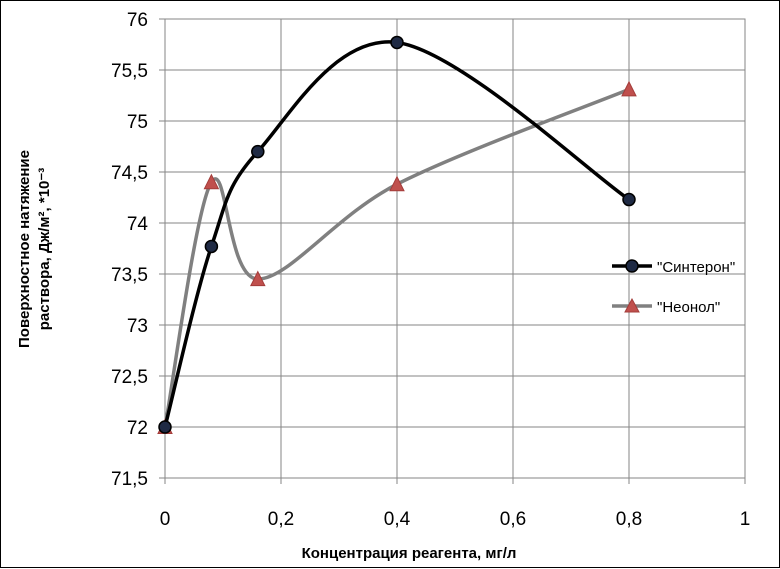  What do you see at coordinates (688, 307) in the screenshot?
I see `legend-label: "Неонол"` at bounding box center [688, 307].